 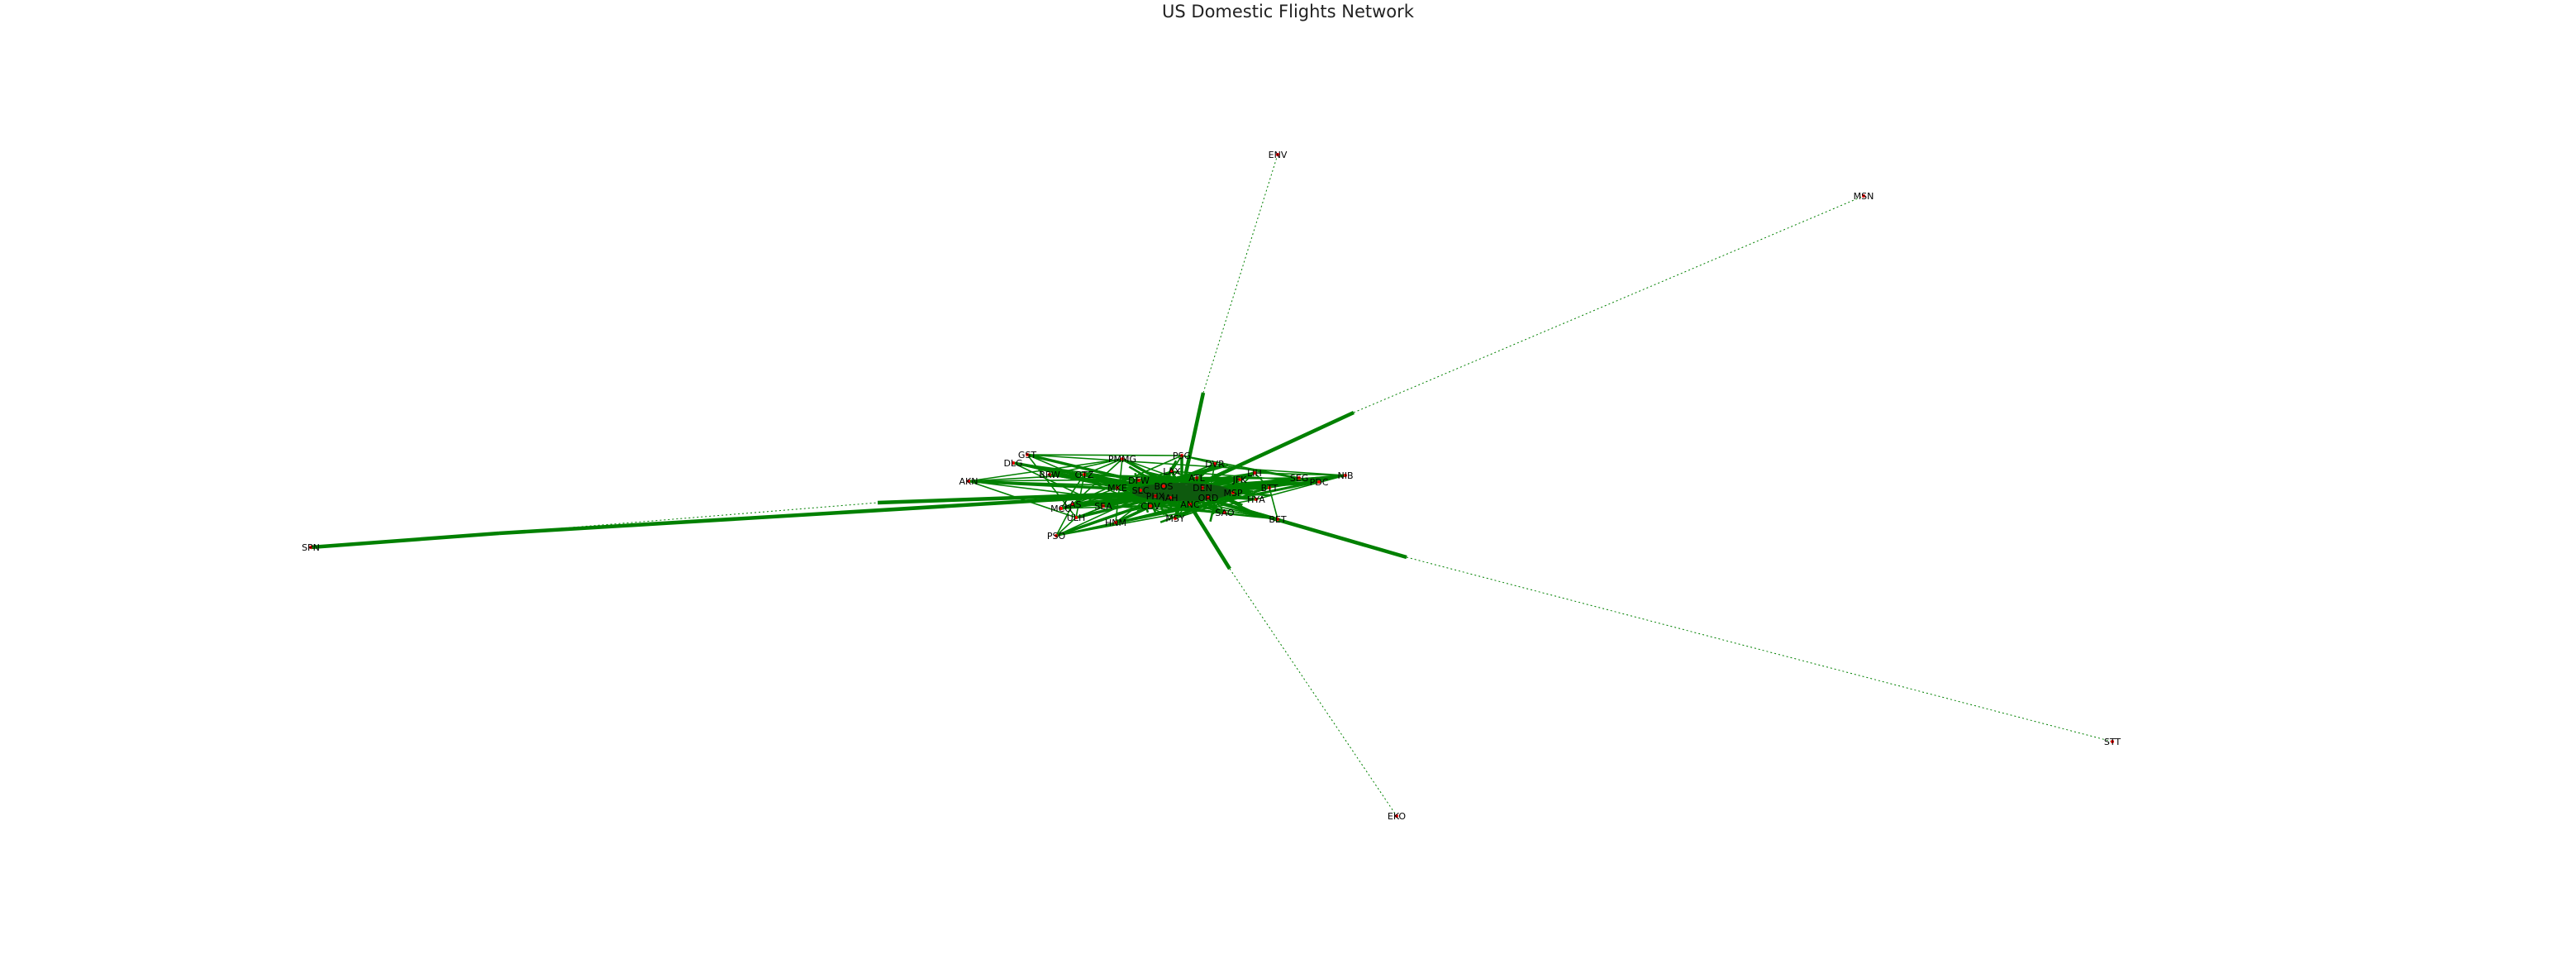 What do you see at coordinates (1105, 455) in the screenshot?
I see `edge-psg-gst` at bounding box center [1105, 455].